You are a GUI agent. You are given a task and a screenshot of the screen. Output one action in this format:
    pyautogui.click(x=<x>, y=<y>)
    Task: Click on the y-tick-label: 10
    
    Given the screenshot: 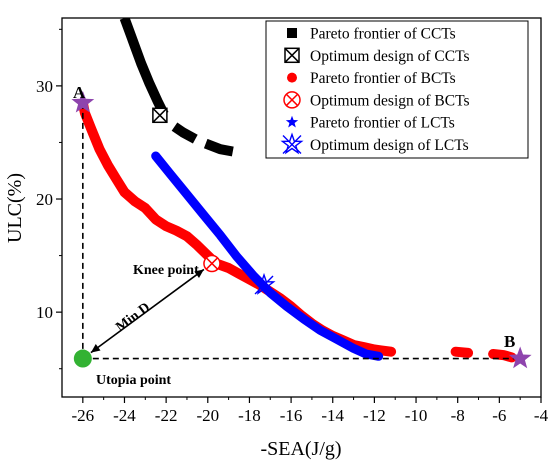 What is the action you would take?
    pyautogui.click(x=44, y=312)
    